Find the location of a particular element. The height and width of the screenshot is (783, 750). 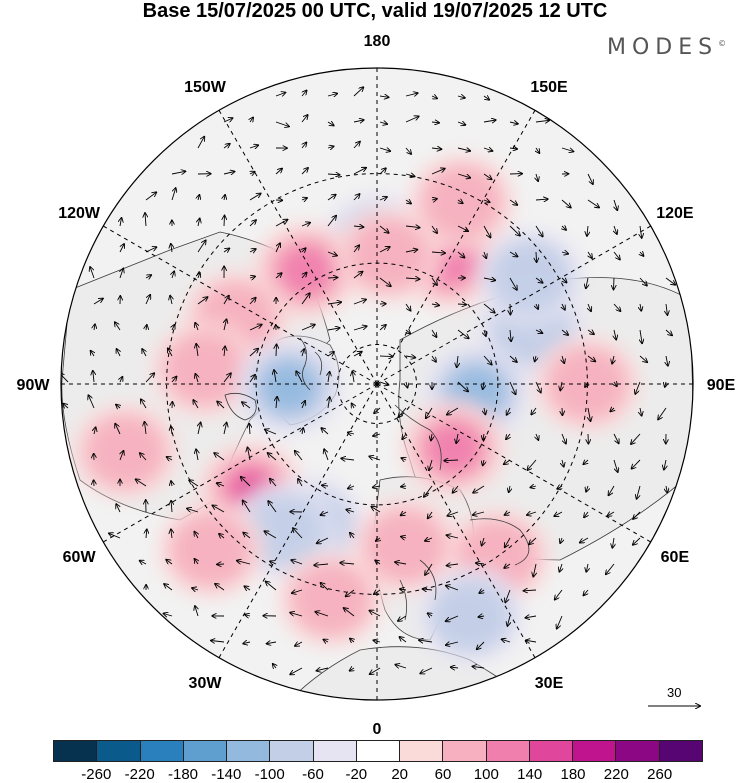

longitude-label: 90W is located at coordinates (34, 385).